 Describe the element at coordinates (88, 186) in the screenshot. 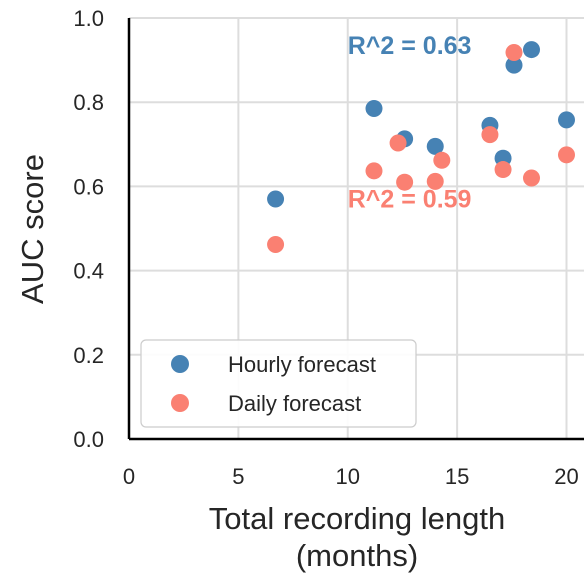

I see `y-tick-label: 0.6` at that location.